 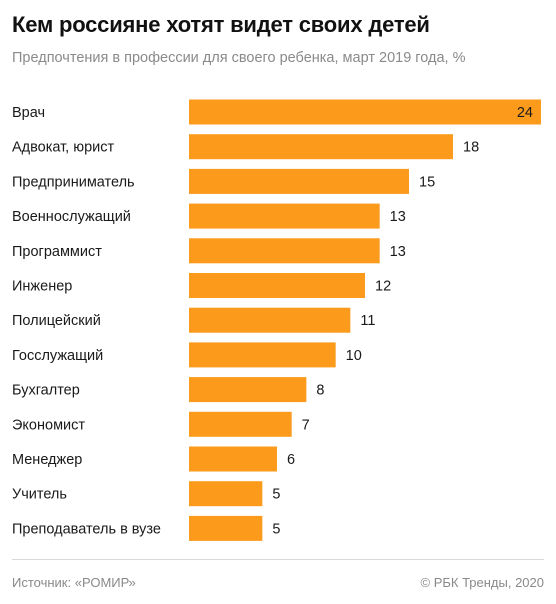 What do you see at coordinates (46, 391) in the screenshot?
I see `category-label: Бухгалтер` at bounding box center [46, 391].